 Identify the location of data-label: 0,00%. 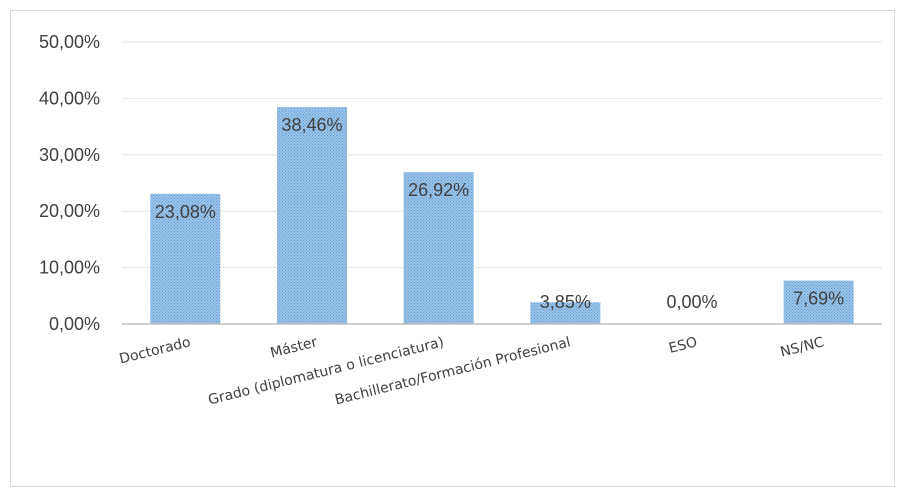
(691, 302).